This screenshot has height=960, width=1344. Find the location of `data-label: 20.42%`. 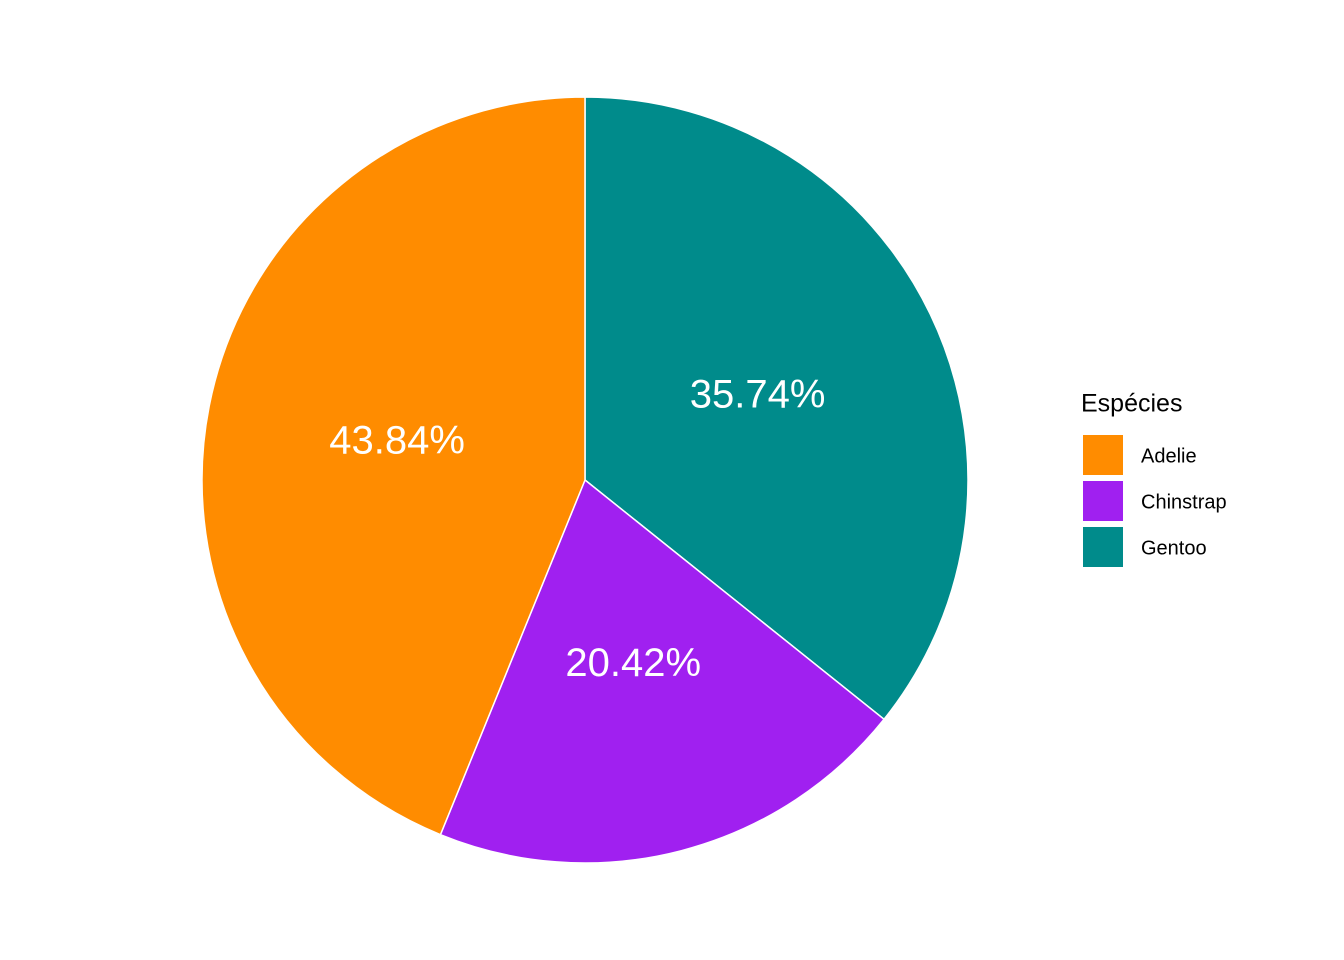

data-label: 20.42% is located at coordinates (633, 663).